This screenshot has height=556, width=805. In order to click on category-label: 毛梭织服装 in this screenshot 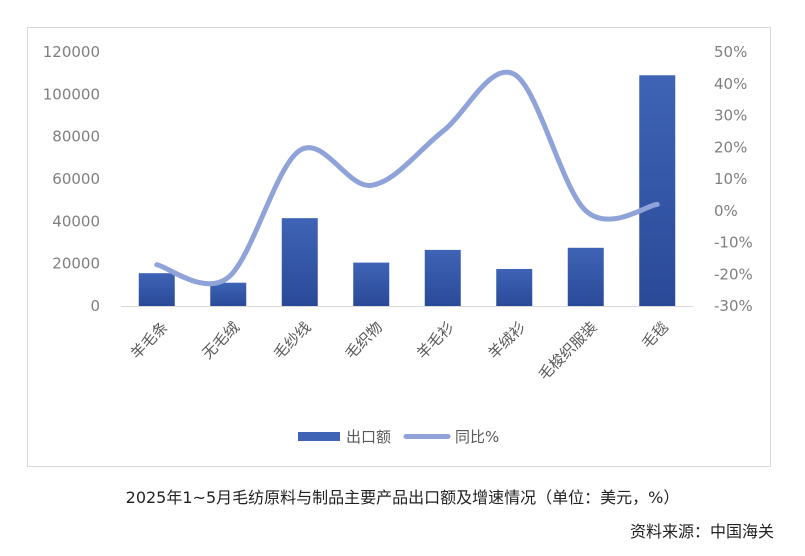, I will do `click(568, 351)`.